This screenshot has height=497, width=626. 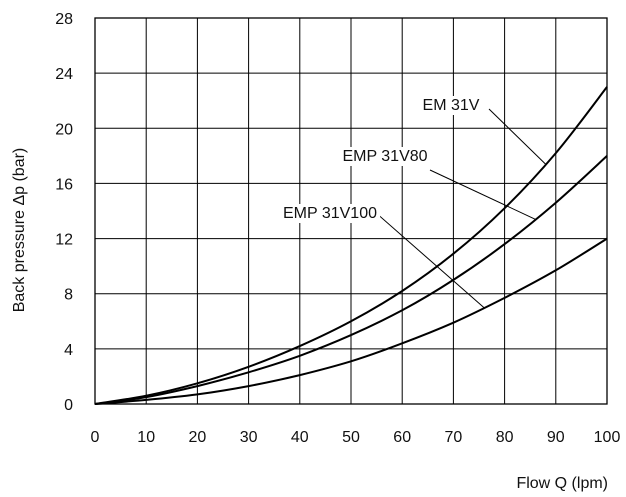 I want to click on y-tick-label: 8, so click(x=68, y=295).